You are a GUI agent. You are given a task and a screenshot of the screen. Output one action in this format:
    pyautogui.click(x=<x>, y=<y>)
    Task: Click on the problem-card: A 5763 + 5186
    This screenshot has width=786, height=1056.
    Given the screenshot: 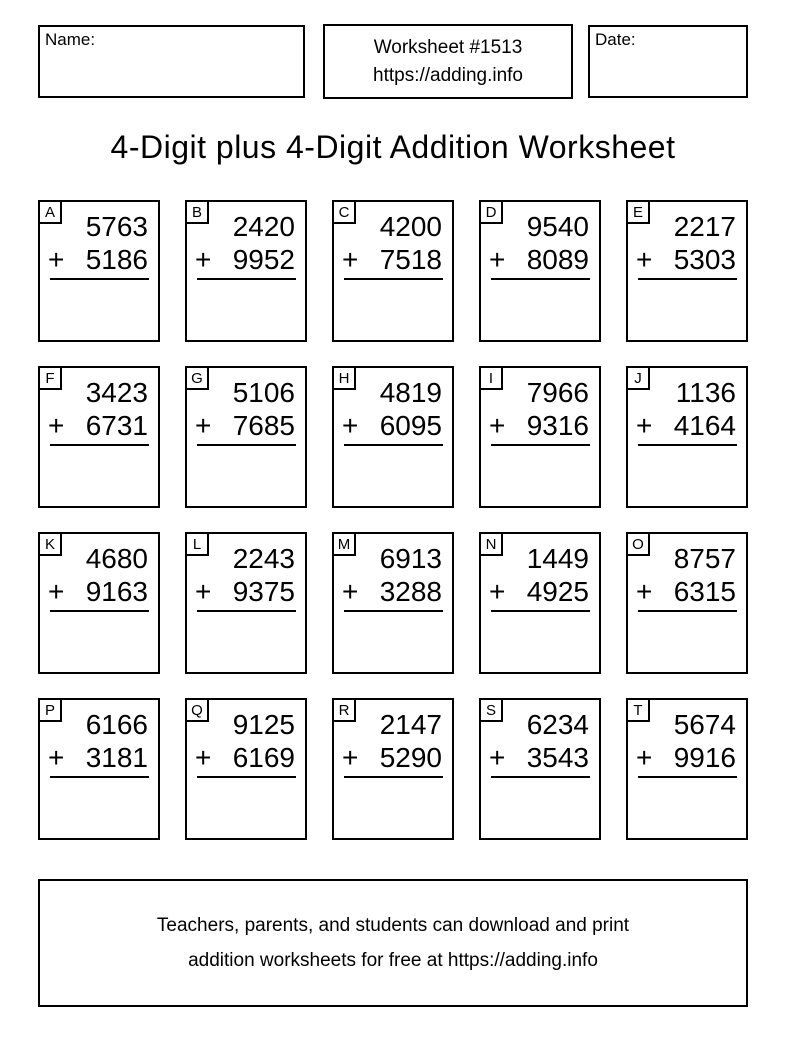 What is the action you would take?
    pyautogui.click(x=99, y=271)
    